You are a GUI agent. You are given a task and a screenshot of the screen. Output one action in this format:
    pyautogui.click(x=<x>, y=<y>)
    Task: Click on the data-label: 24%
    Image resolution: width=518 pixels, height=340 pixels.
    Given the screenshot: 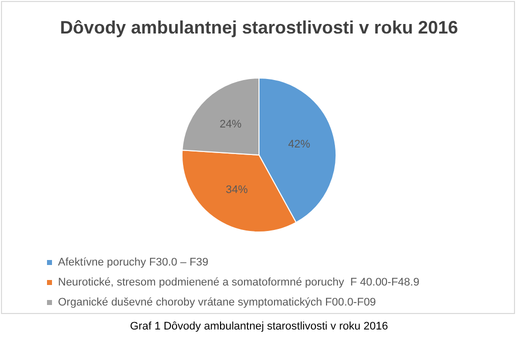 What is the action you would take?
    pyautogui.click(x=231, y=124)
    